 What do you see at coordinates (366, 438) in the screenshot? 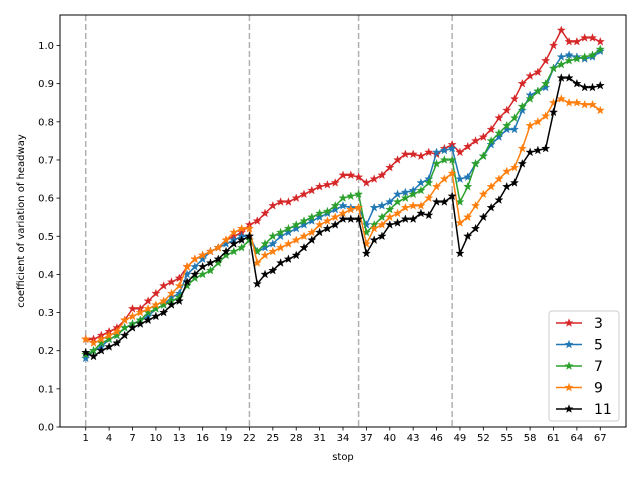
I see `x-tick-label: 37` at bounding box center [366, 438].